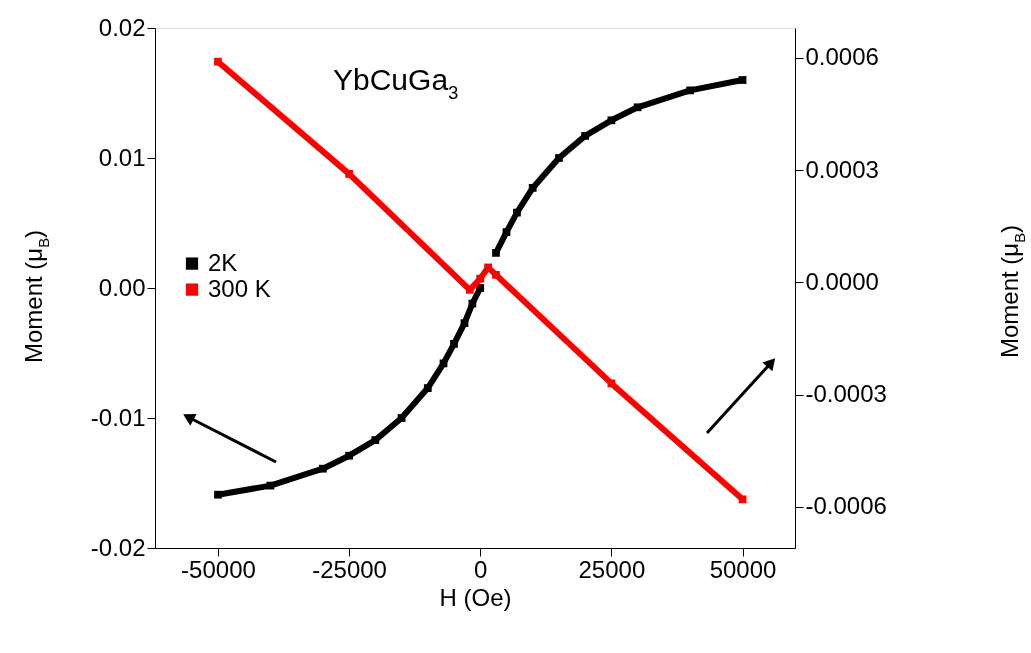 Image resolution: width=1031 pixels, height=653 pixels. Describe the element at coordinates (118, 417) in the screenshot. I see `y-tick-label: -0.01` at that location.